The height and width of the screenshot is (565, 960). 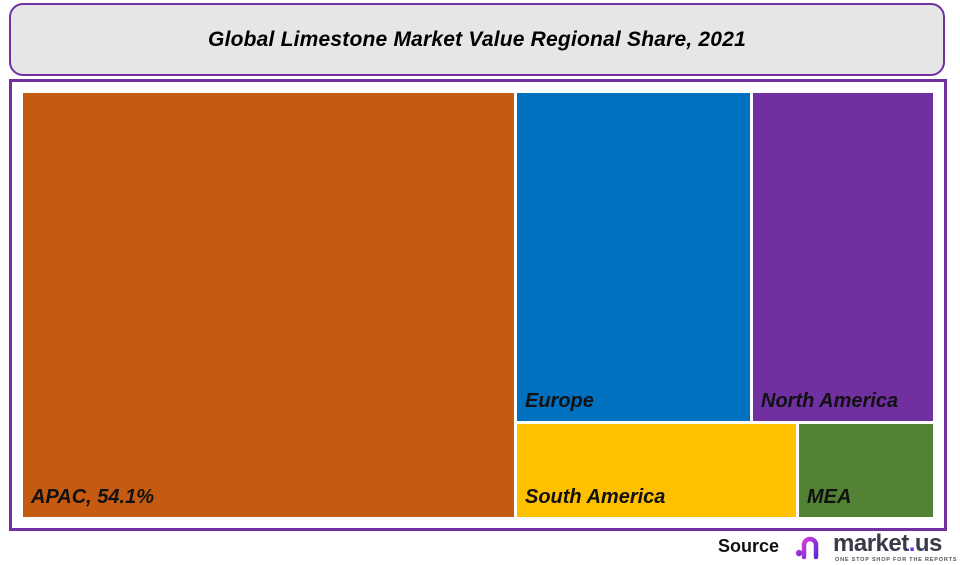 What do you see at coordinates (928, 543) in the screenshot?
I see `logo-suffix: us` at bounding box center [928, 543].